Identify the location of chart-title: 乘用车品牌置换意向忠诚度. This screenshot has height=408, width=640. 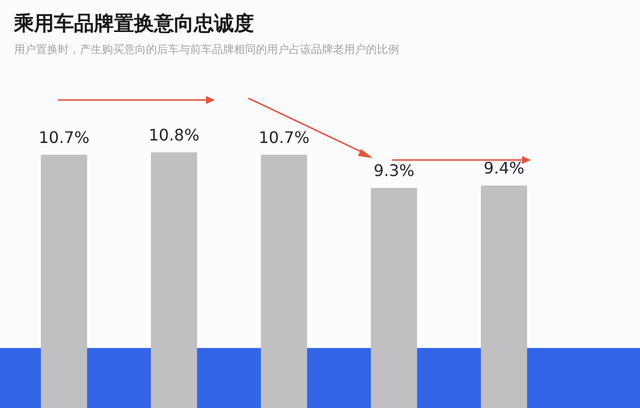
(134, 23).